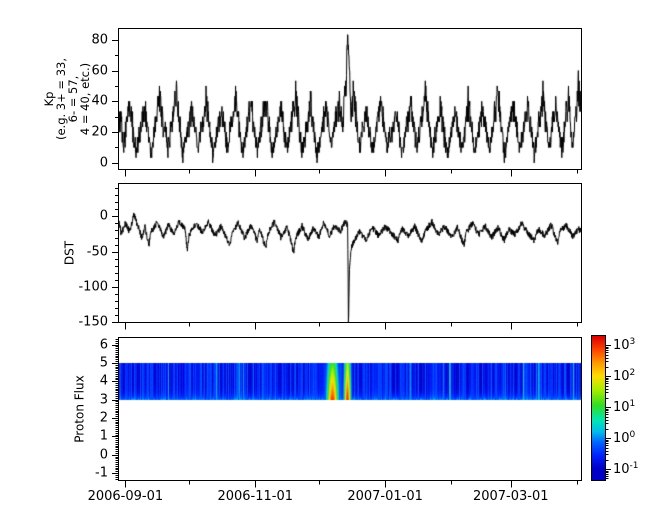 The height and width of the screenshot is (523, 665). I want to click on colorbar, so click(598, 408).